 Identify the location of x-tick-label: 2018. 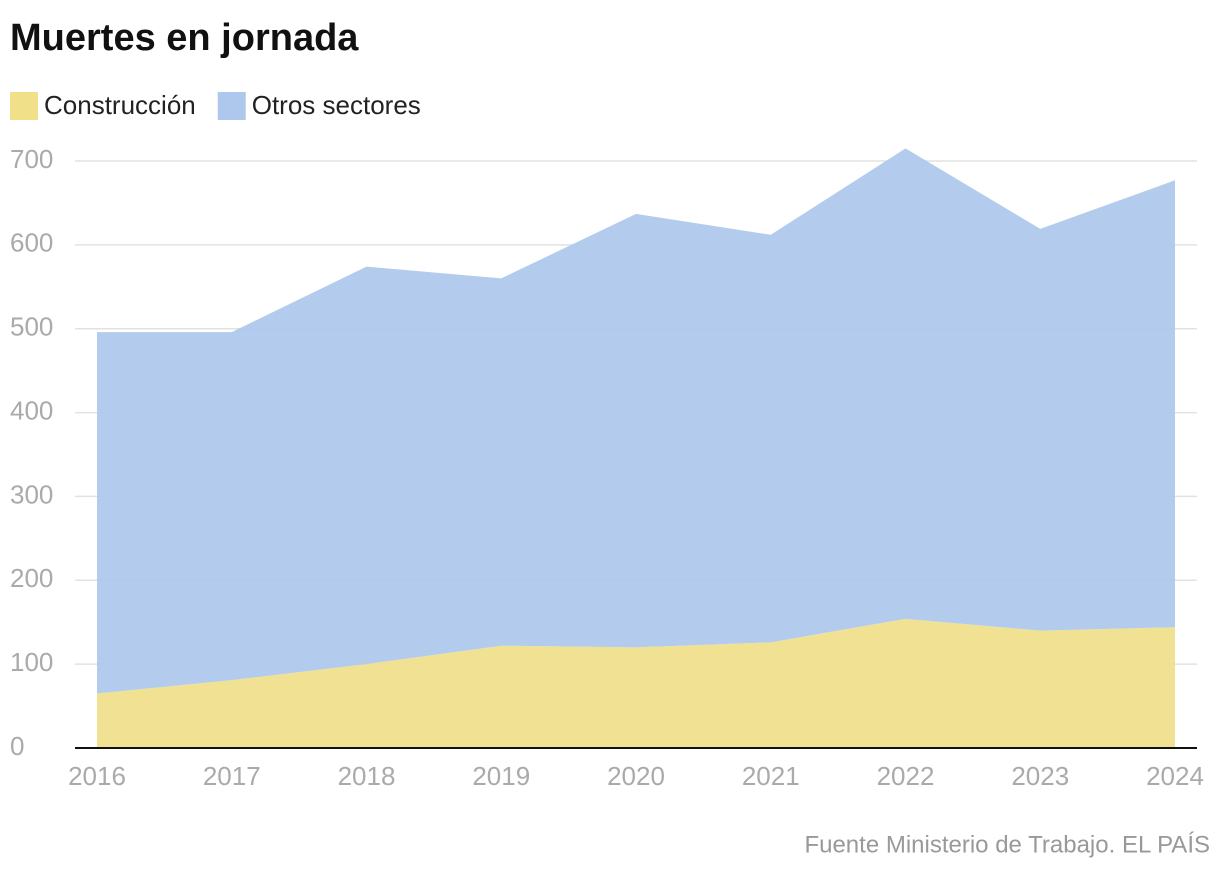
(367, 776).